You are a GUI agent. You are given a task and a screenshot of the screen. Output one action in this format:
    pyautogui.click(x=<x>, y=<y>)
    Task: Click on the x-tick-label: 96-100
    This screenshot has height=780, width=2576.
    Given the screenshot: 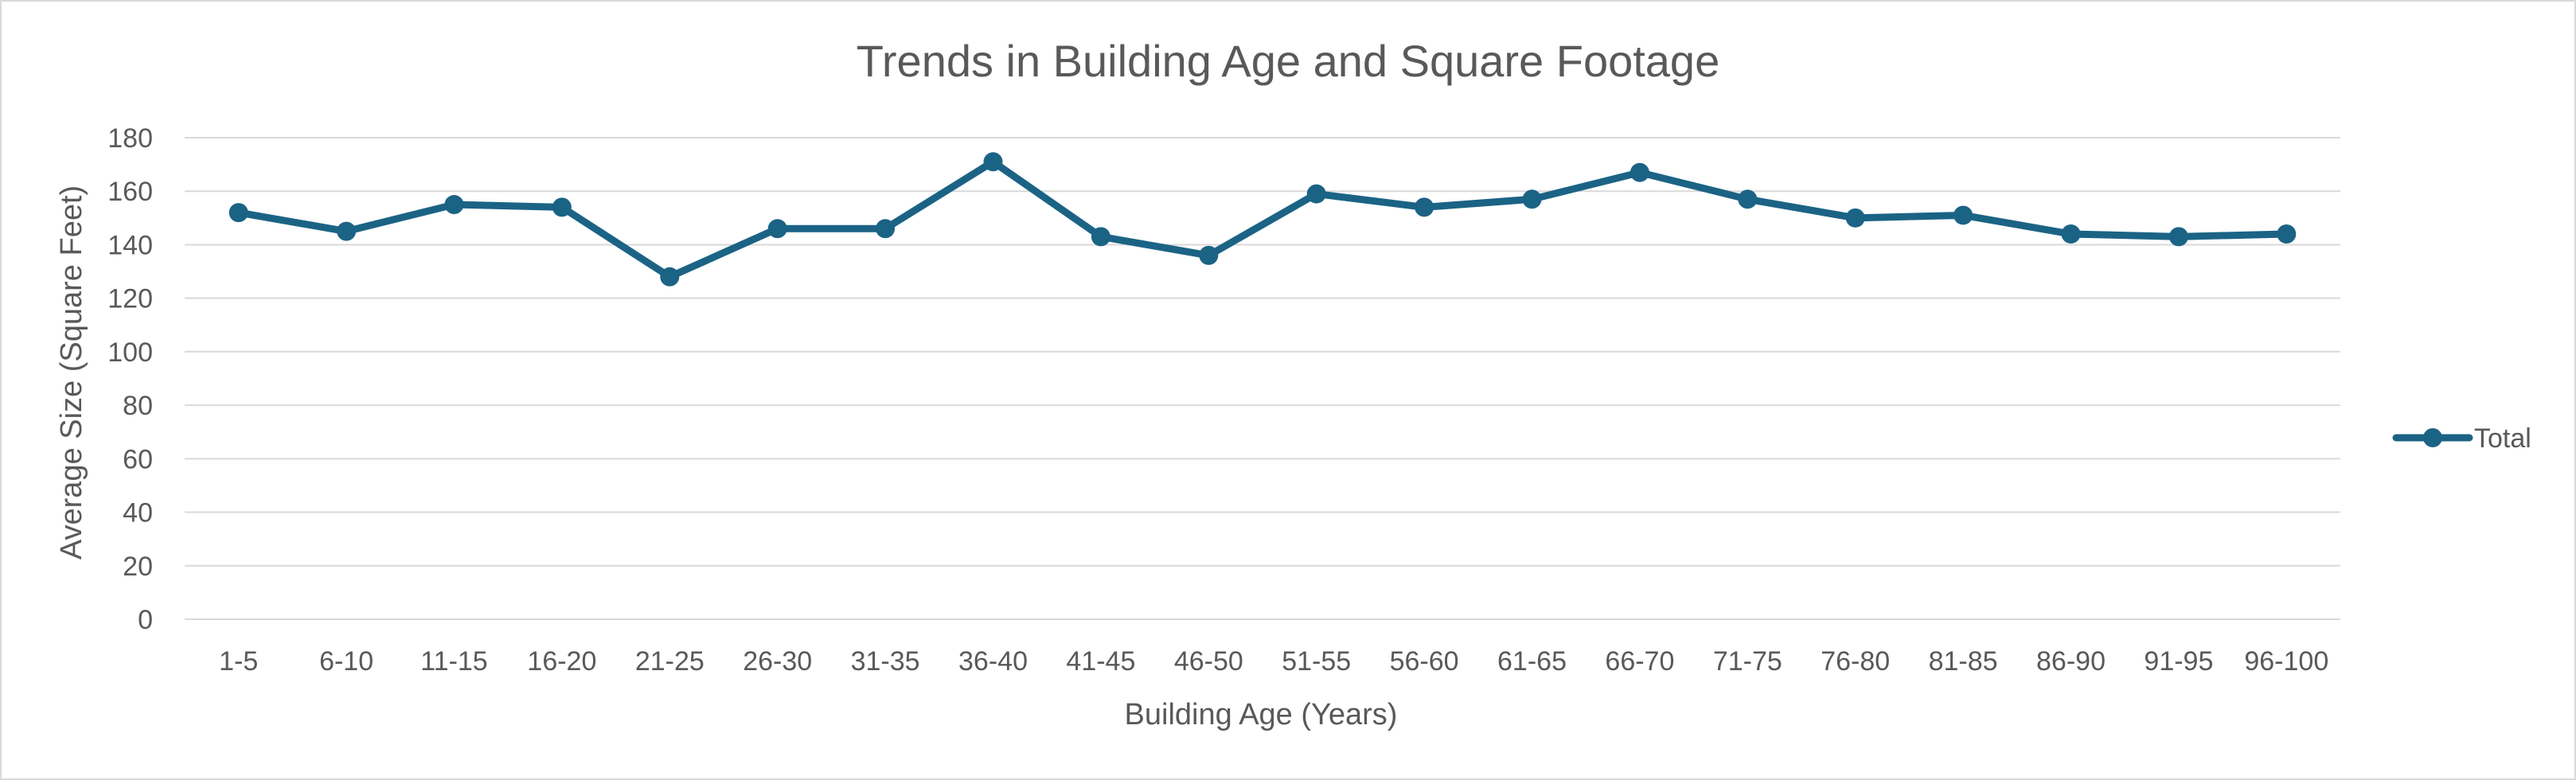 What is the action you would take?
    pyautogui.click(x=2286, y=661)
    